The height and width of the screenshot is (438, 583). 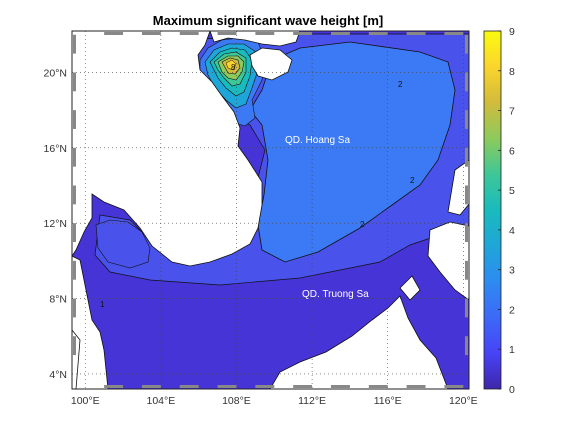 What do you see at coordinates (512, 72) in the screenshot?
I see `colorbar-tick-label: 8` at bounding box center [512, 72].